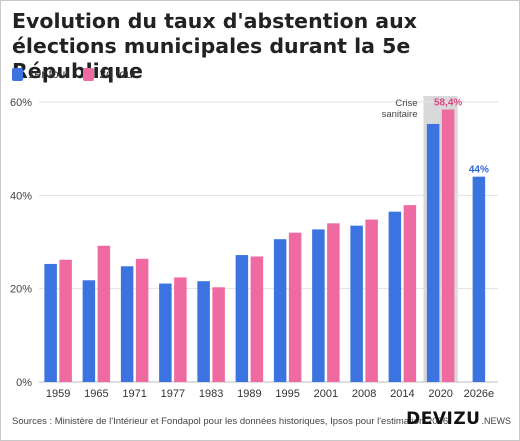  Describe the element at coordinates (142, 320) in the screenshot. I see `bar-2d-tour-1971` at that location.